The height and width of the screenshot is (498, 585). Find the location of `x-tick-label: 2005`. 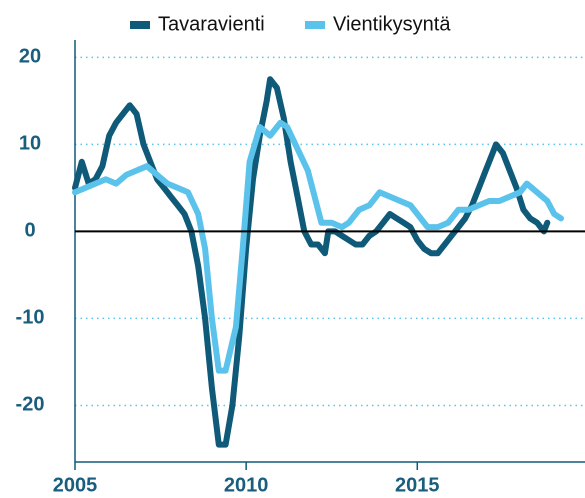

x-tick-label: 2005 is located at coordinates (75, 485).